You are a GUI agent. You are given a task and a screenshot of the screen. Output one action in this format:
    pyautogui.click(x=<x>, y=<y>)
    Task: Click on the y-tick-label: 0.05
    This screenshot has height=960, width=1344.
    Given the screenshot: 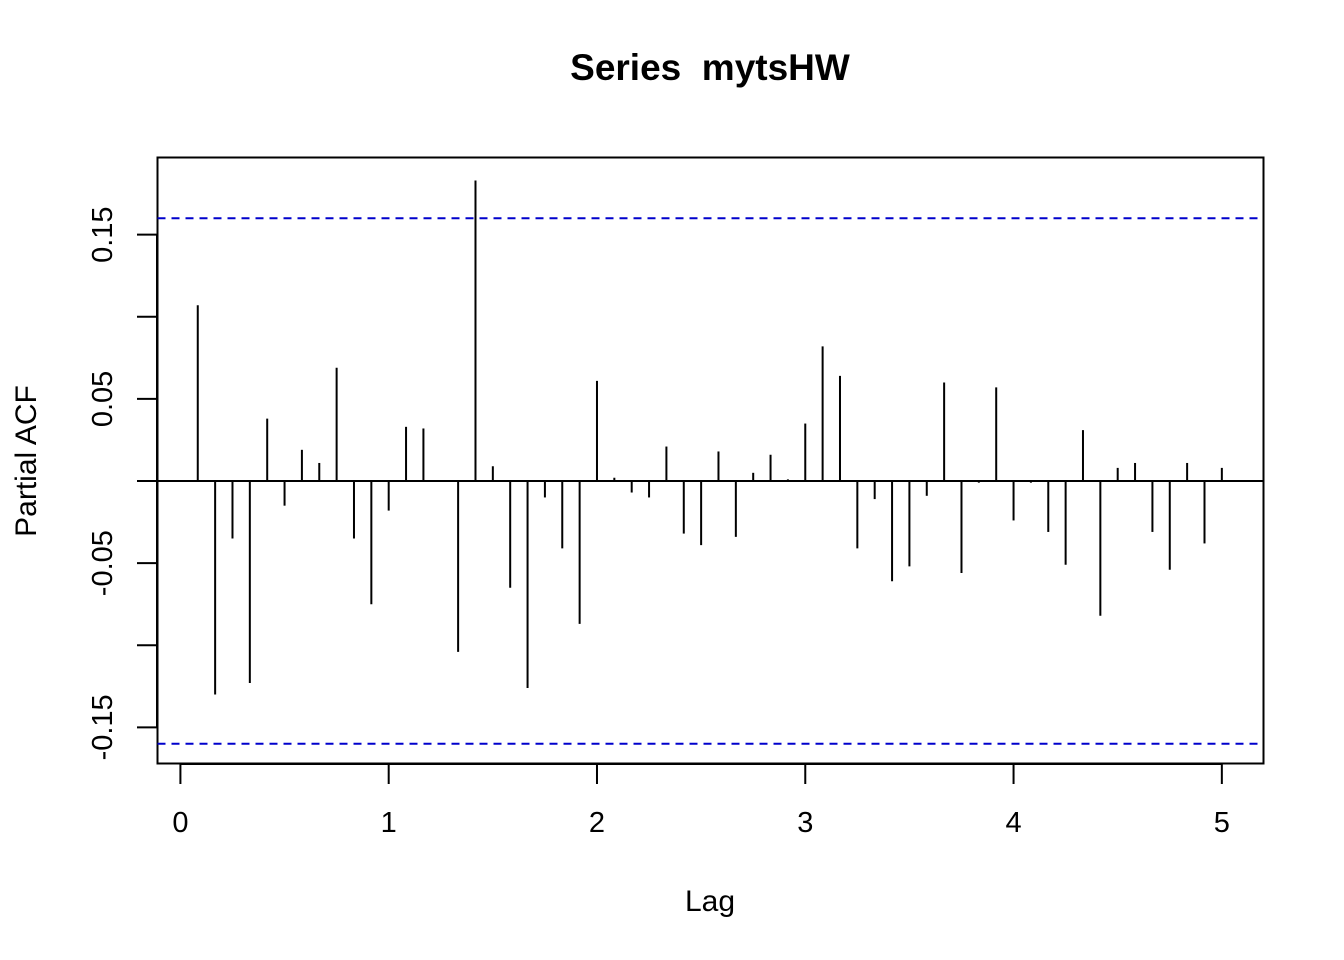 What is the action you would take?
    pyautogui.click(x=103, y=399)
    